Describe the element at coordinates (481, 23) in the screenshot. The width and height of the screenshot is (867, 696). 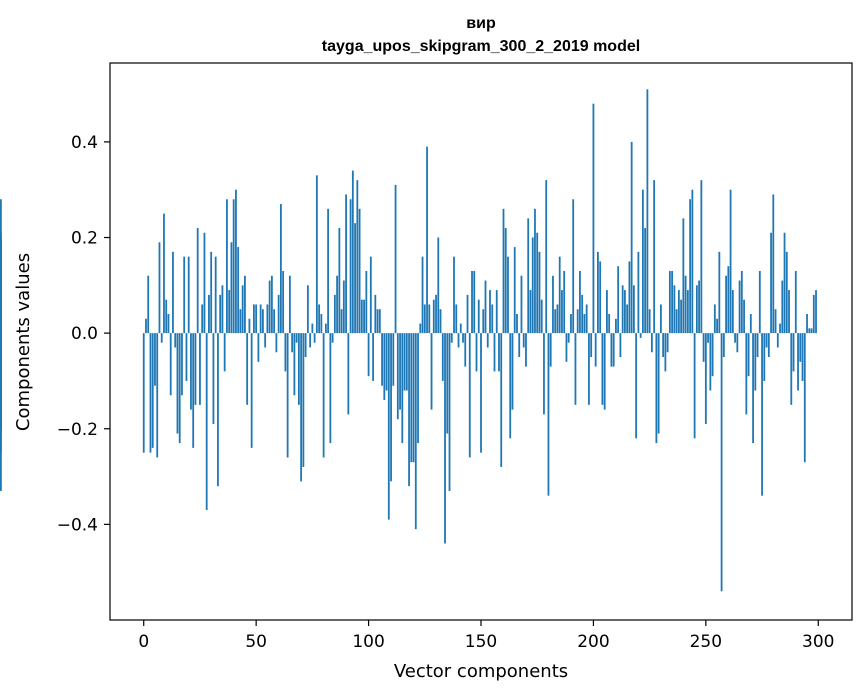
I see `chart-title: вир` at that location.